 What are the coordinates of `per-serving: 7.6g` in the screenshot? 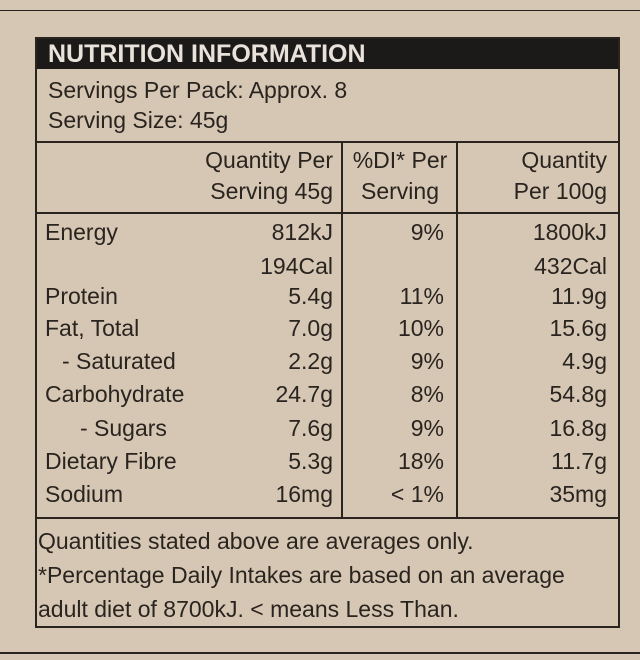 It's located at (310, 428).